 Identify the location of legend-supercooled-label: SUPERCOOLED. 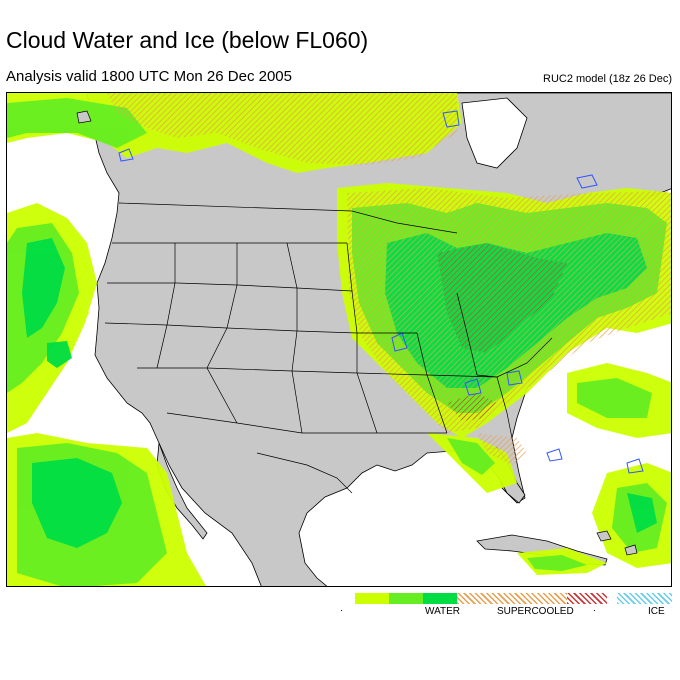
(535, 611).